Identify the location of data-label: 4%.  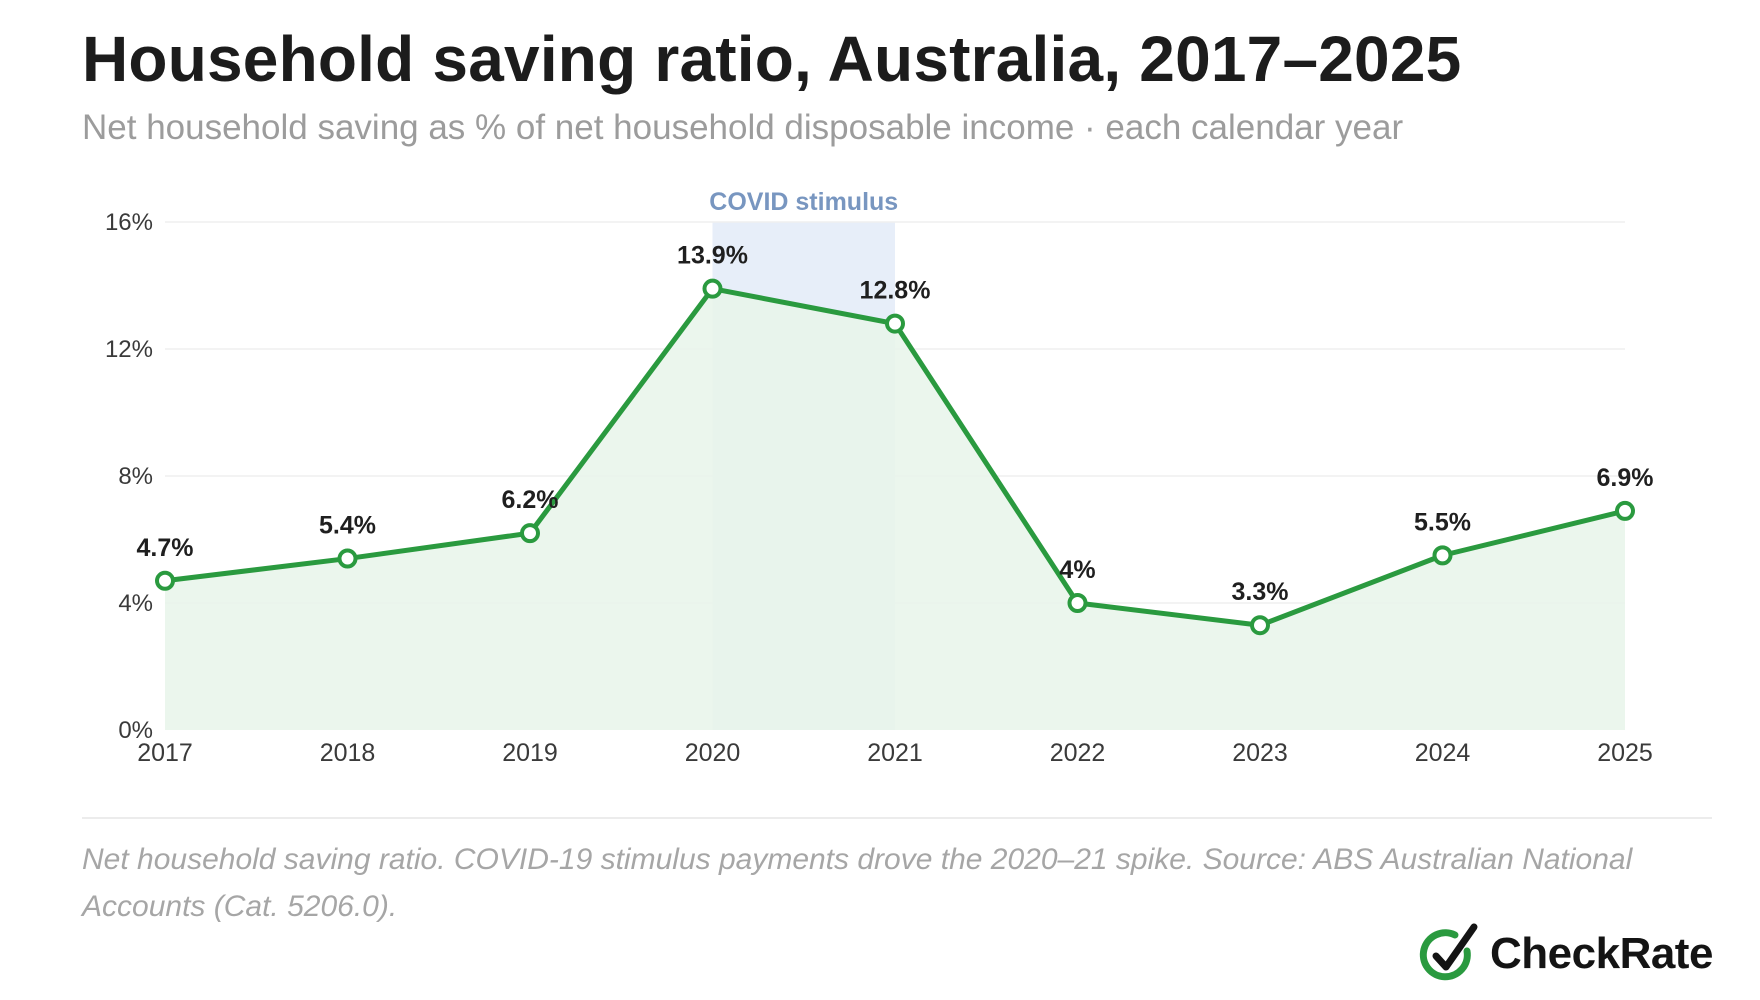
(1077, 570).